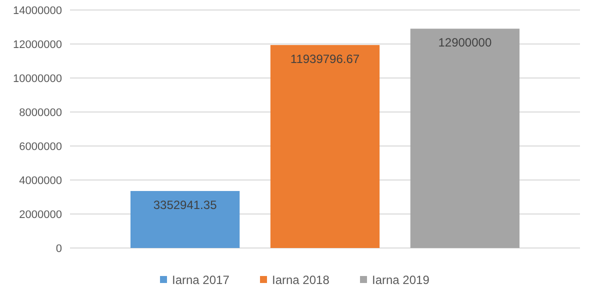  What do you see at coordinates (465, 43) in the screenshot?
I see `data-label: 12900000` at bounding box center [465, 43].